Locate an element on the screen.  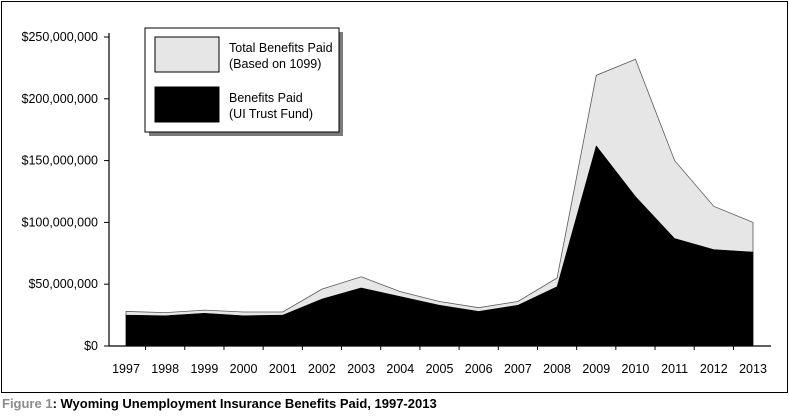
y-tick-label: $0 is located at coordinates (91, 346).